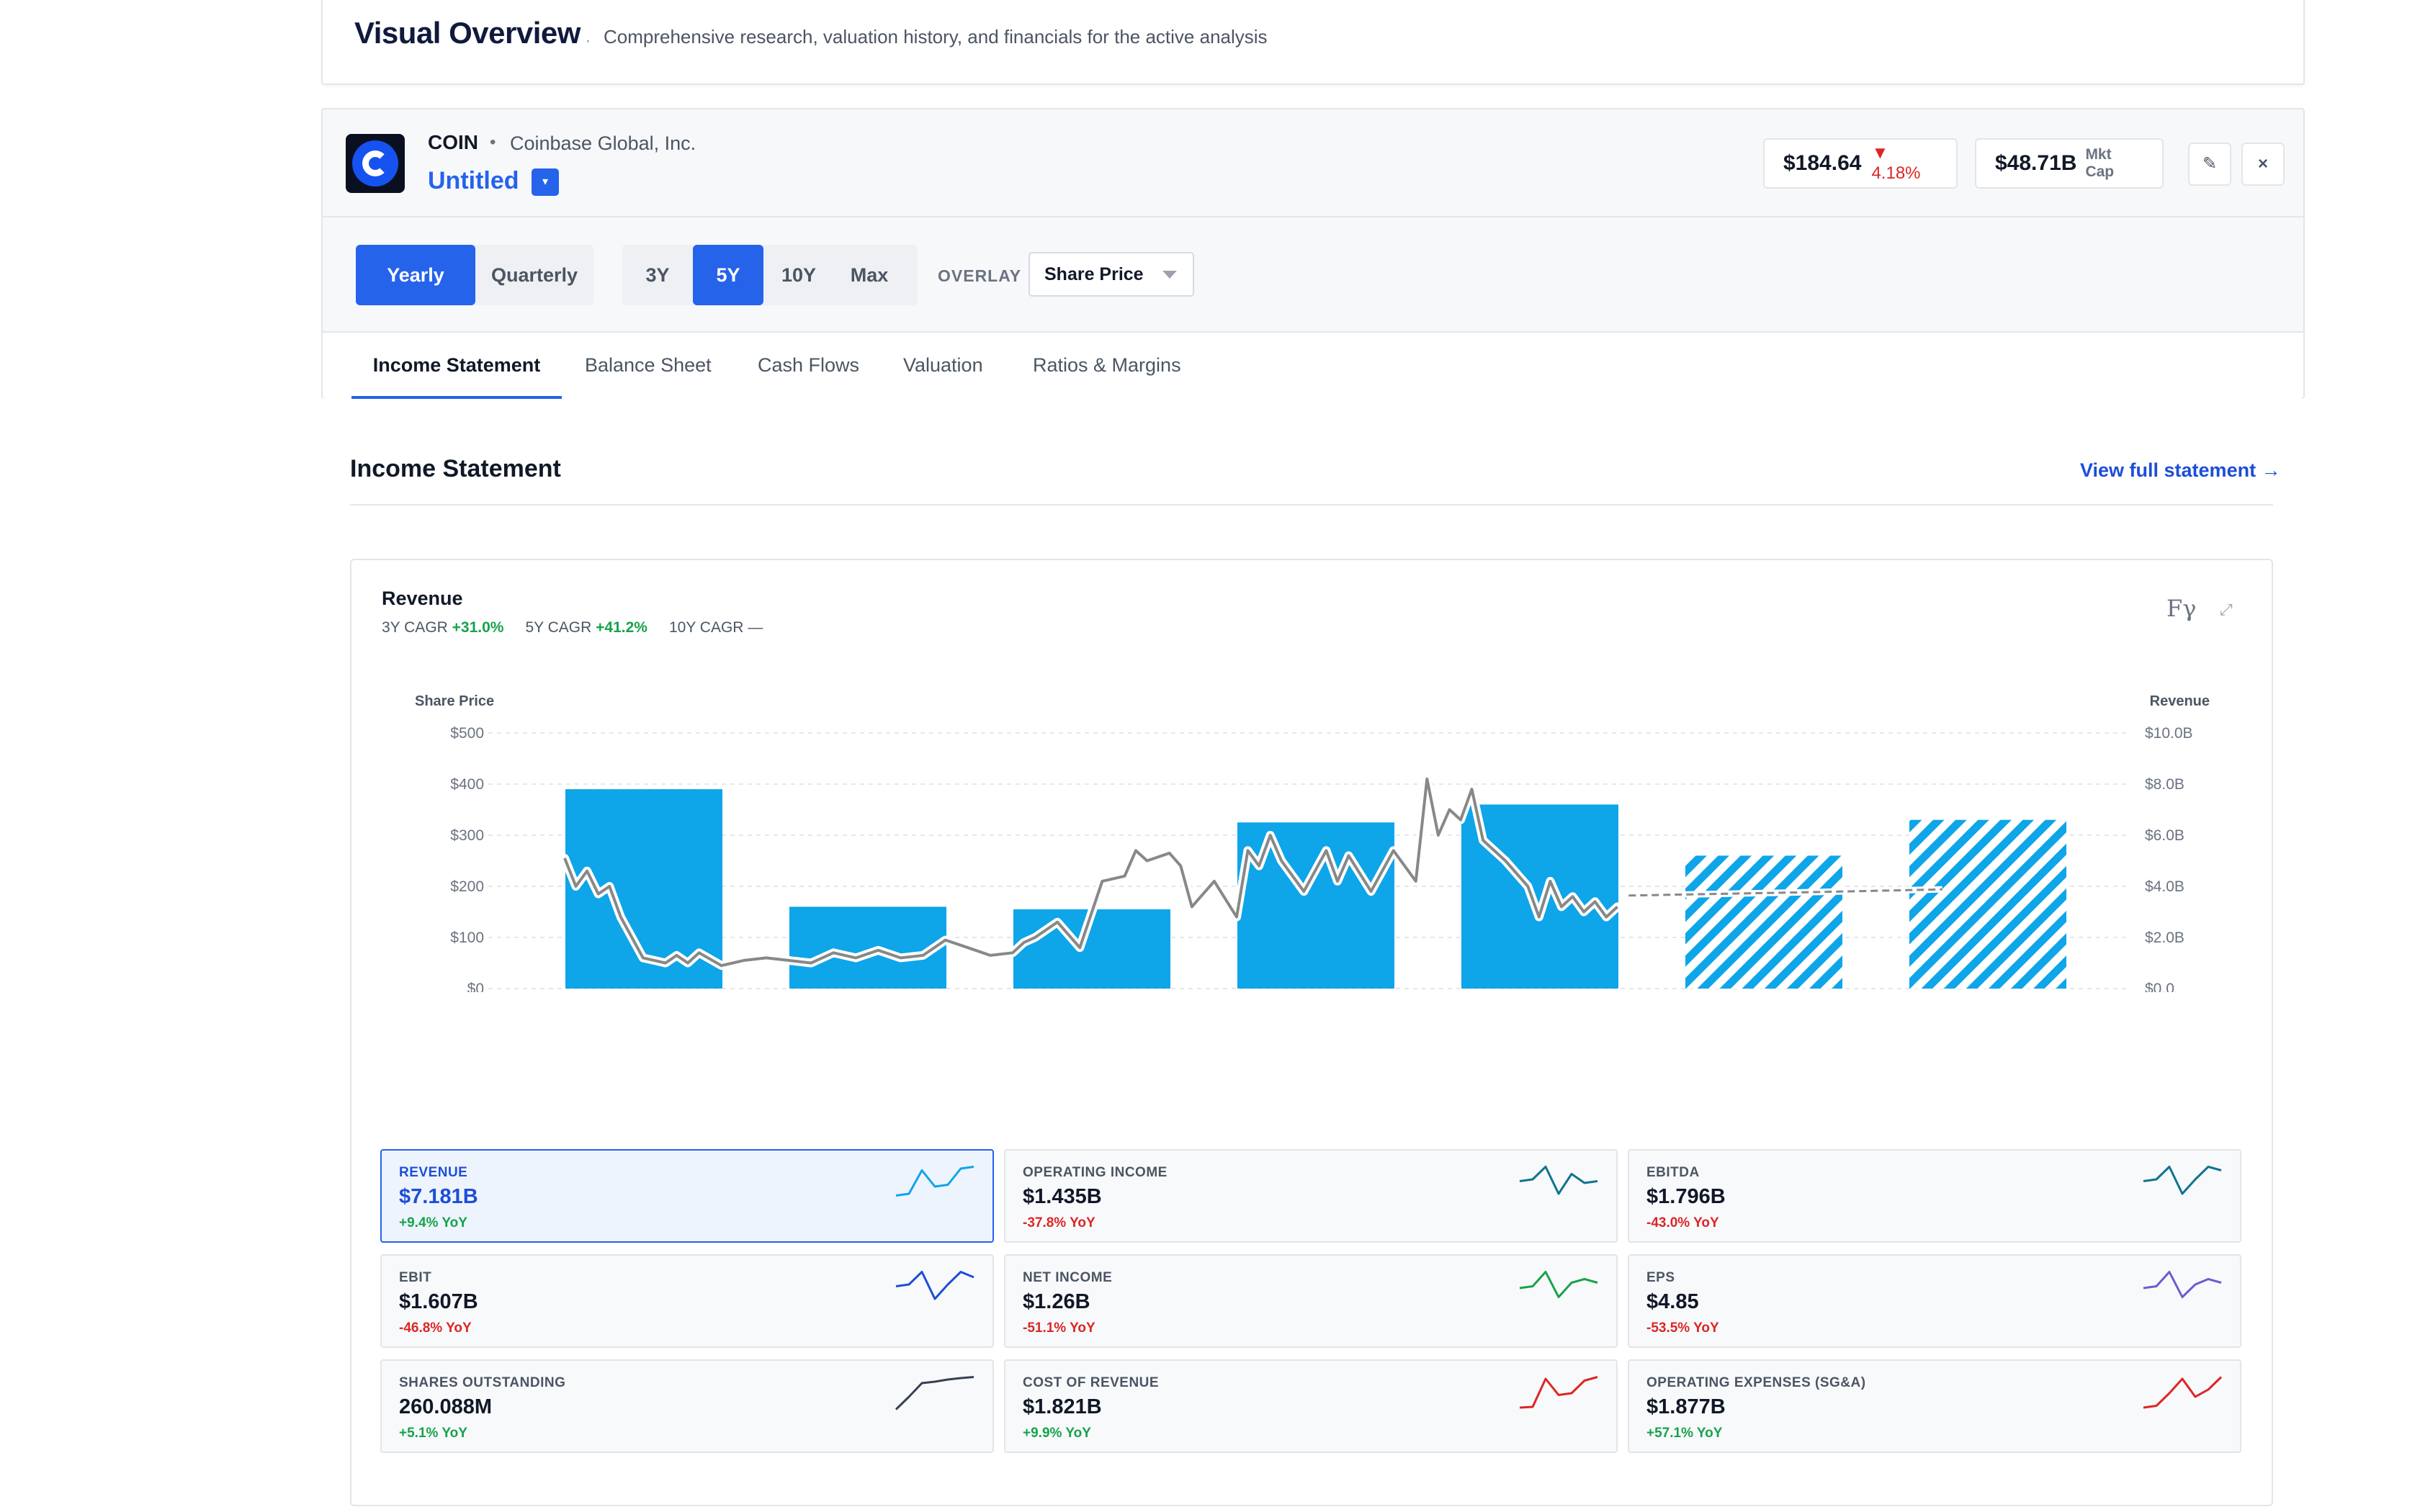 This screenshot has width=2420, height=1512. Describe the element at coordinates (2181, 608) in the screenshot. I see `function-icon: Fγ` at that location.